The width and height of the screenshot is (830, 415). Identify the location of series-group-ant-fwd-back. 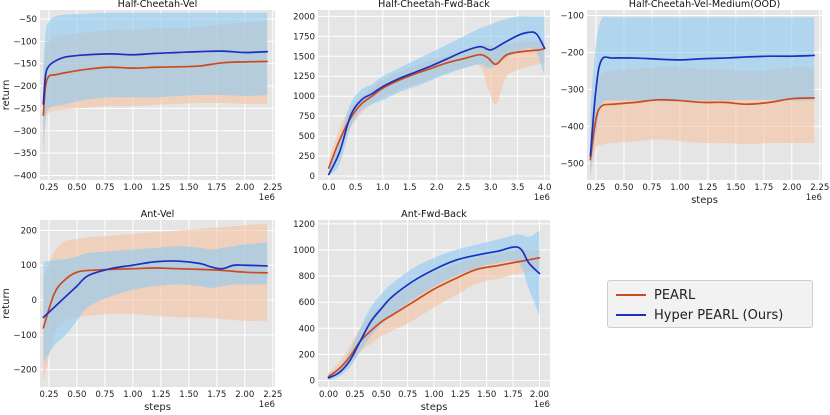
(434, 305).